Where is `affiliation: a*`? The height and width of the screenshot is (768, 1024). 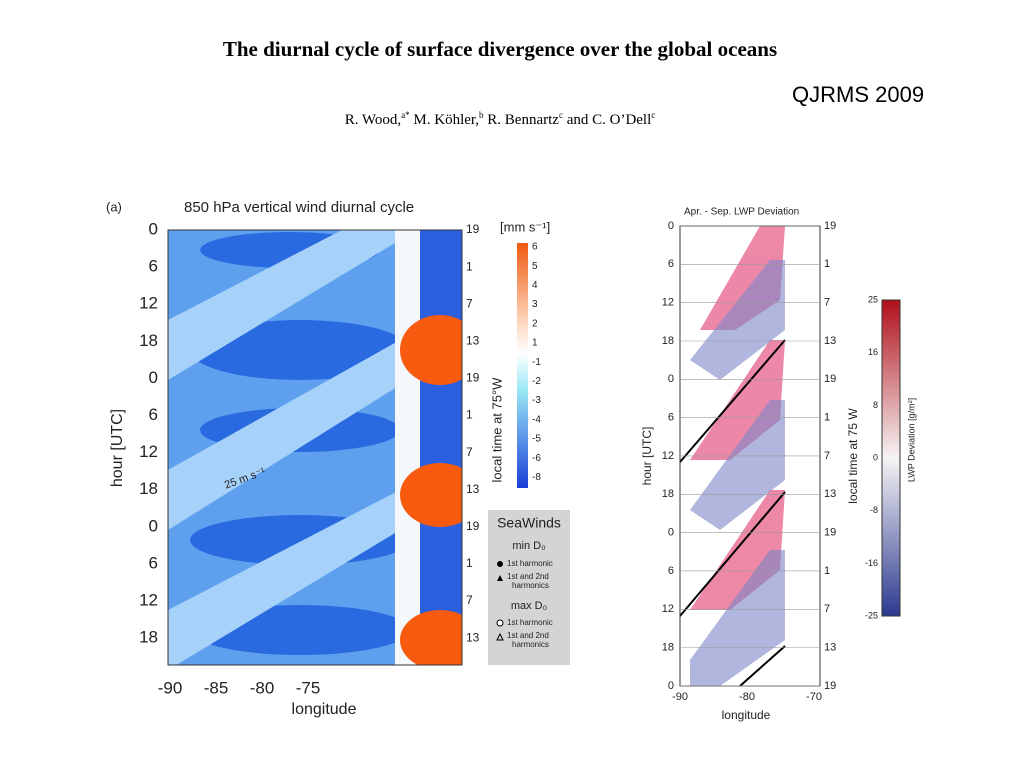
affiliation: a* is located at coordinates (405, 115).